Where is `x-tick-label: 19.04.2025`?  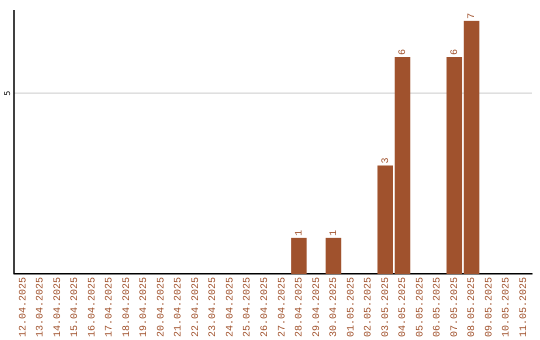
x-tick-label: 19.04.2025 is located at coordinates (144, 307).